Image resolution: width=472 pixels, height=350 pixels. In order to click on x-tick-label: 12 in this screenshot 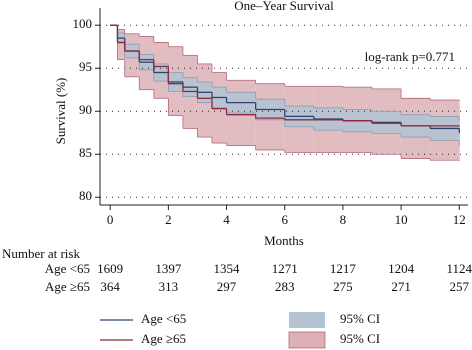, I will do `click(459, 219)`.